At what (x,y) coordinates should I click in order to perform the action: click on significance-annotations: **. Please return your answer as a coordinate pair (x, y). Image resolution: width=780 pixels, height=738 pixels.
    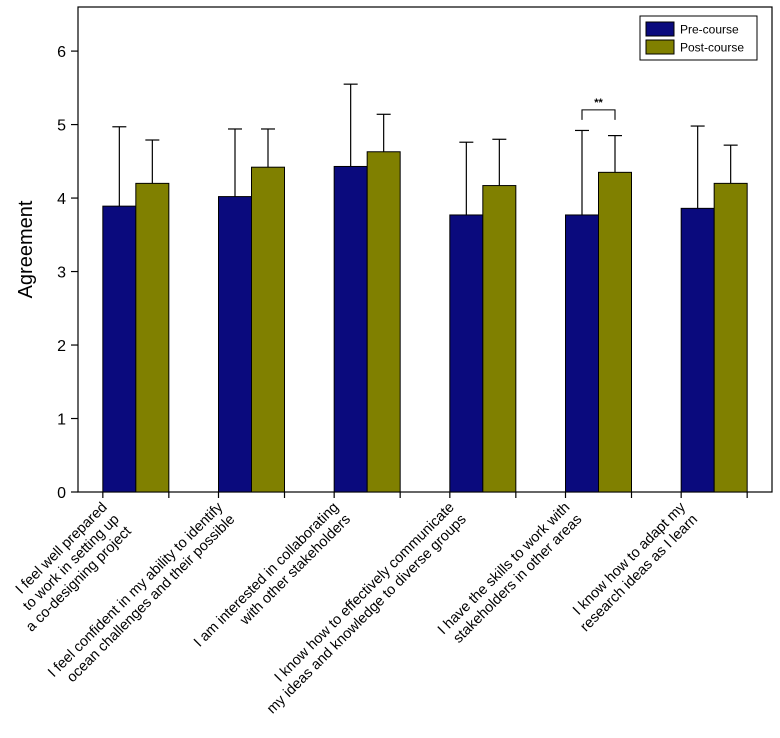
    Looking at the image, I should click on (598, 108).